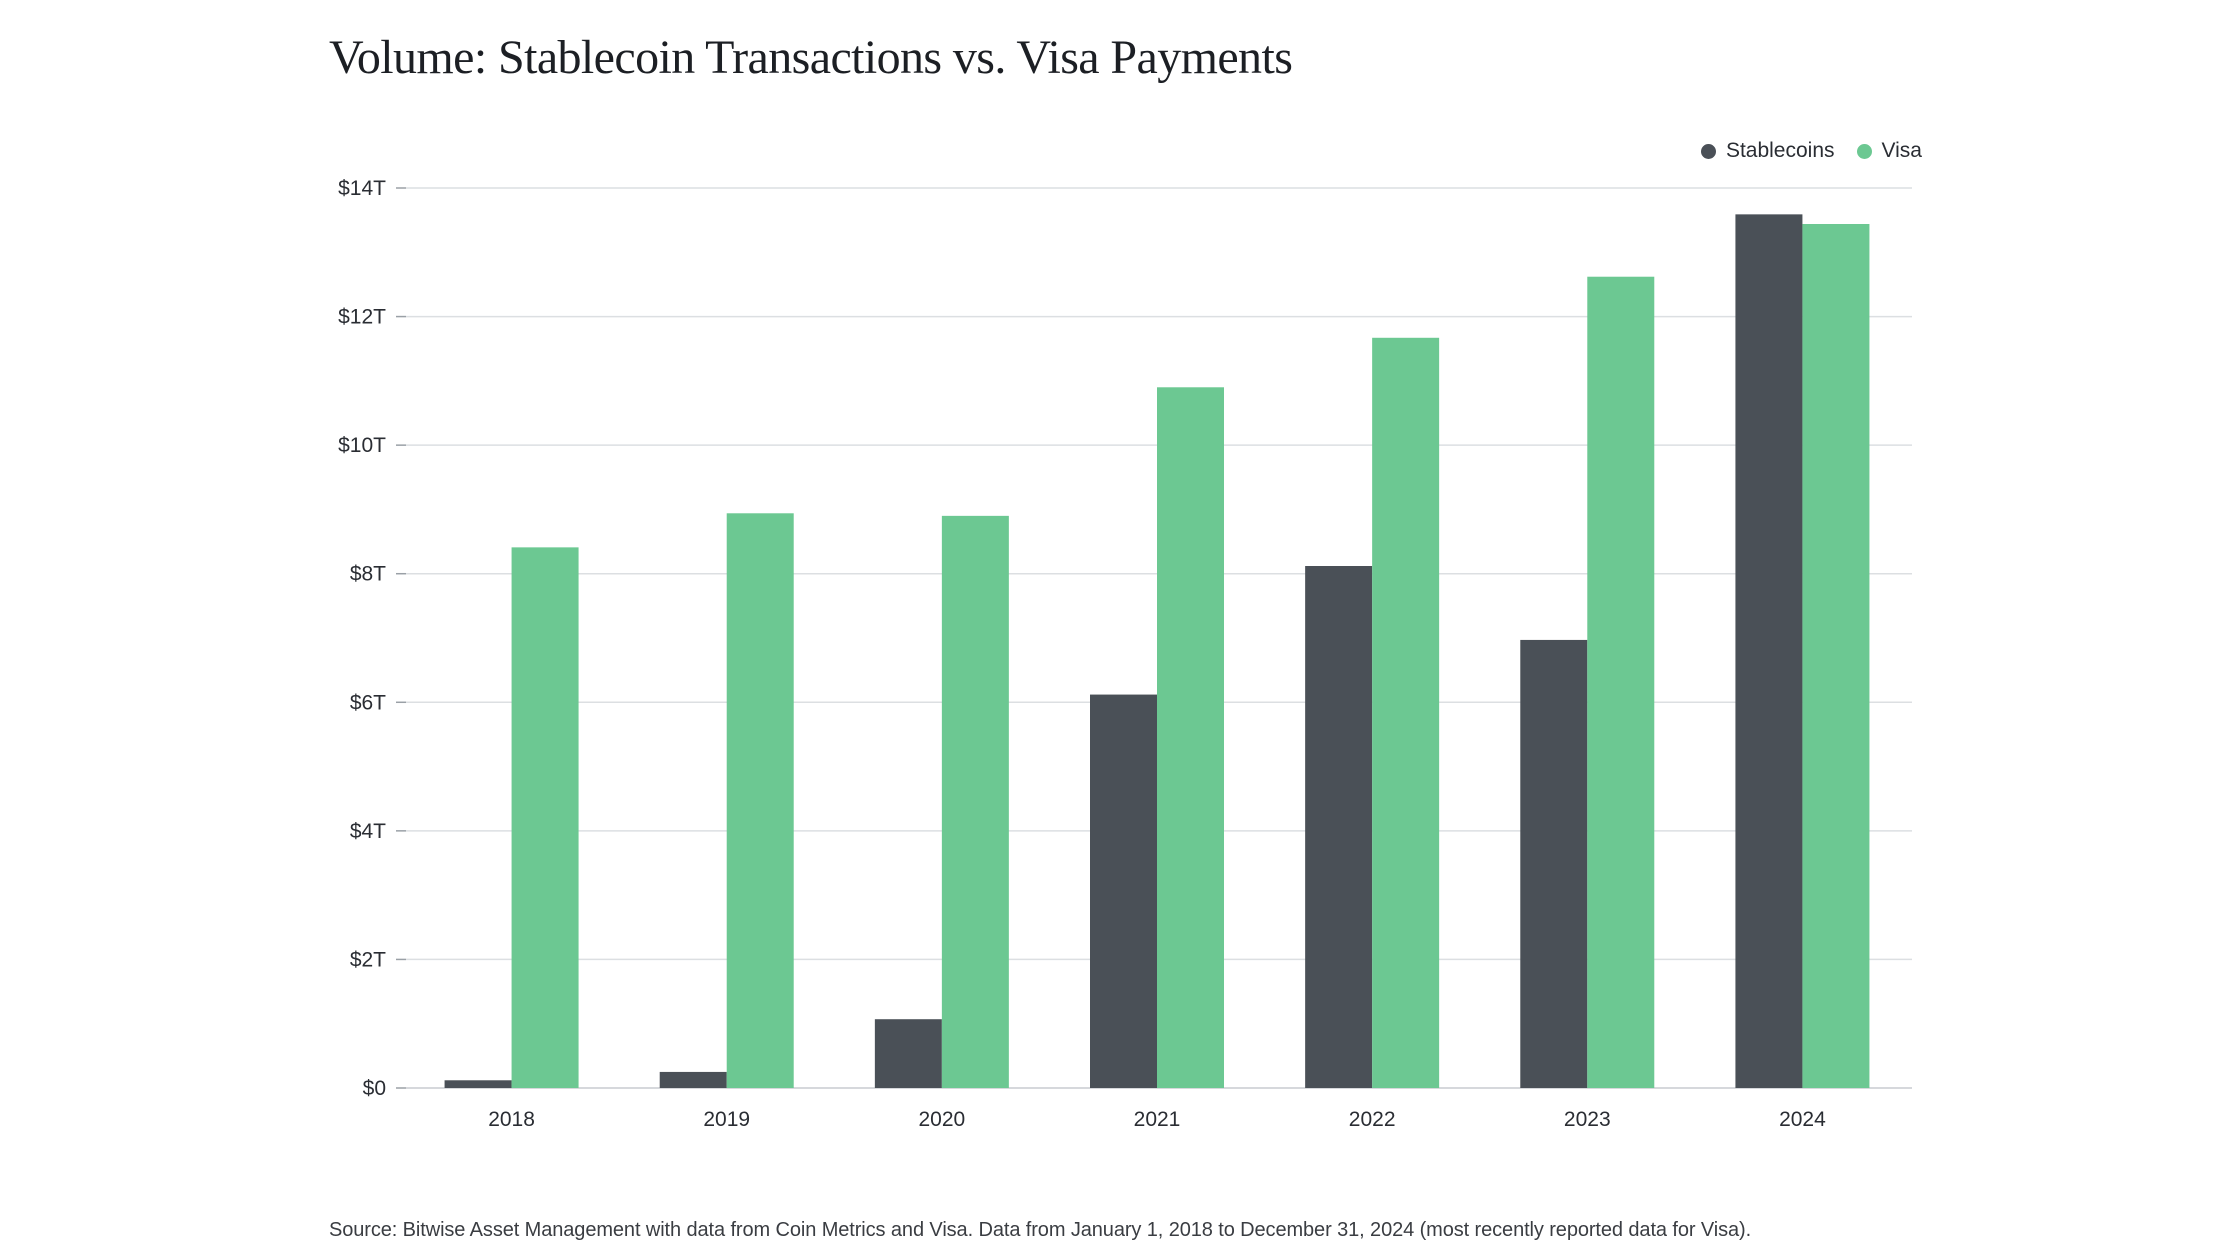  What do you see at coordinates (1836, 656) in the screenshot?
I see `bar-visa-2024` at bounding box center [1836, 656].